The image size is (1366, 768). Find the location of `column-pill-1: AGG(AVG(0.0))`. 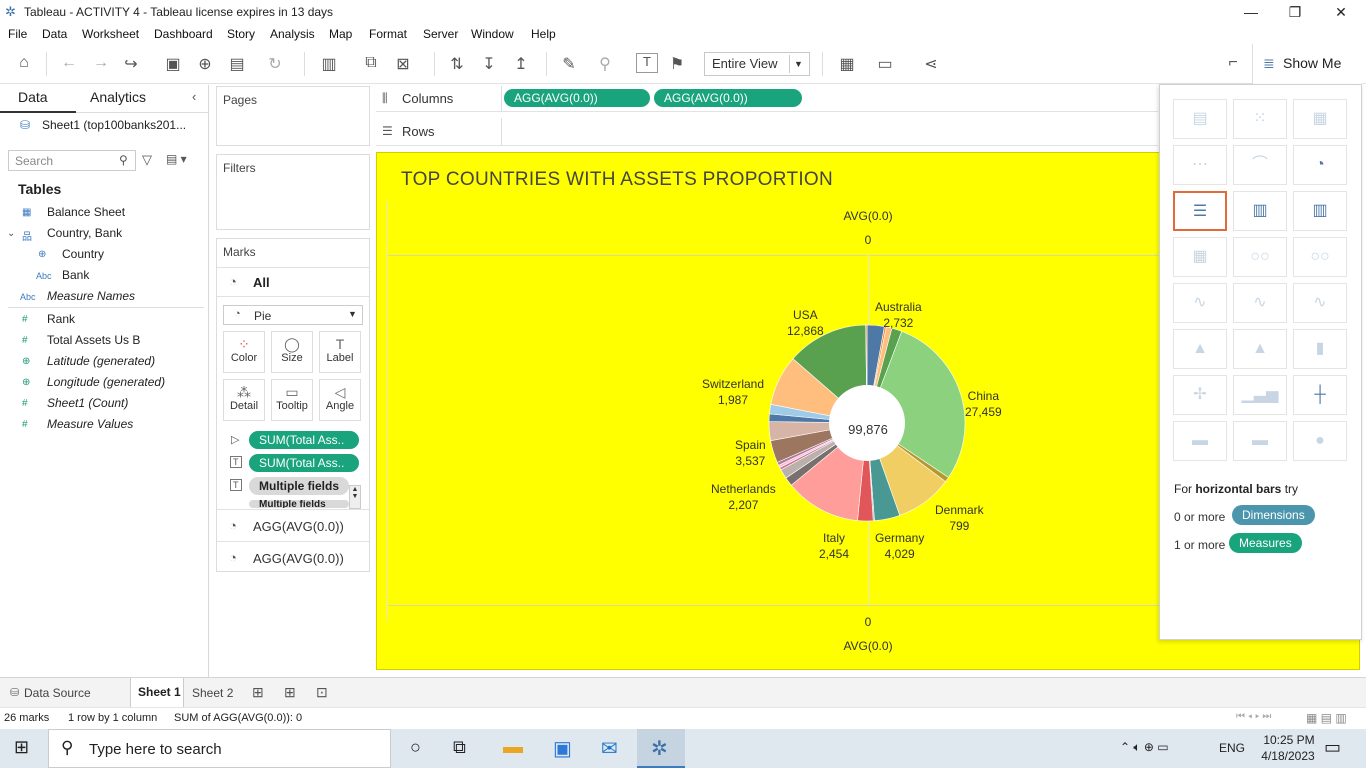

column-pill-1: AGG(AVG(0.0)) is located at coordinates (577, 98).